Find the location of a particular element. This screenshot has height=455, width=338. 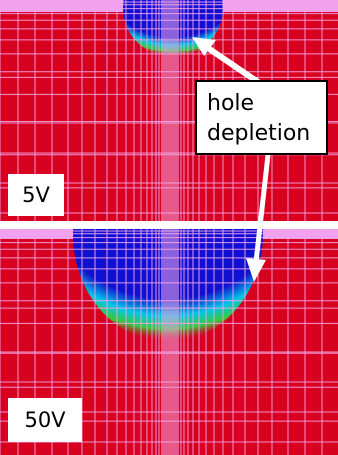

arrow-to-5v-depletion is located at coordinates (231, 64).